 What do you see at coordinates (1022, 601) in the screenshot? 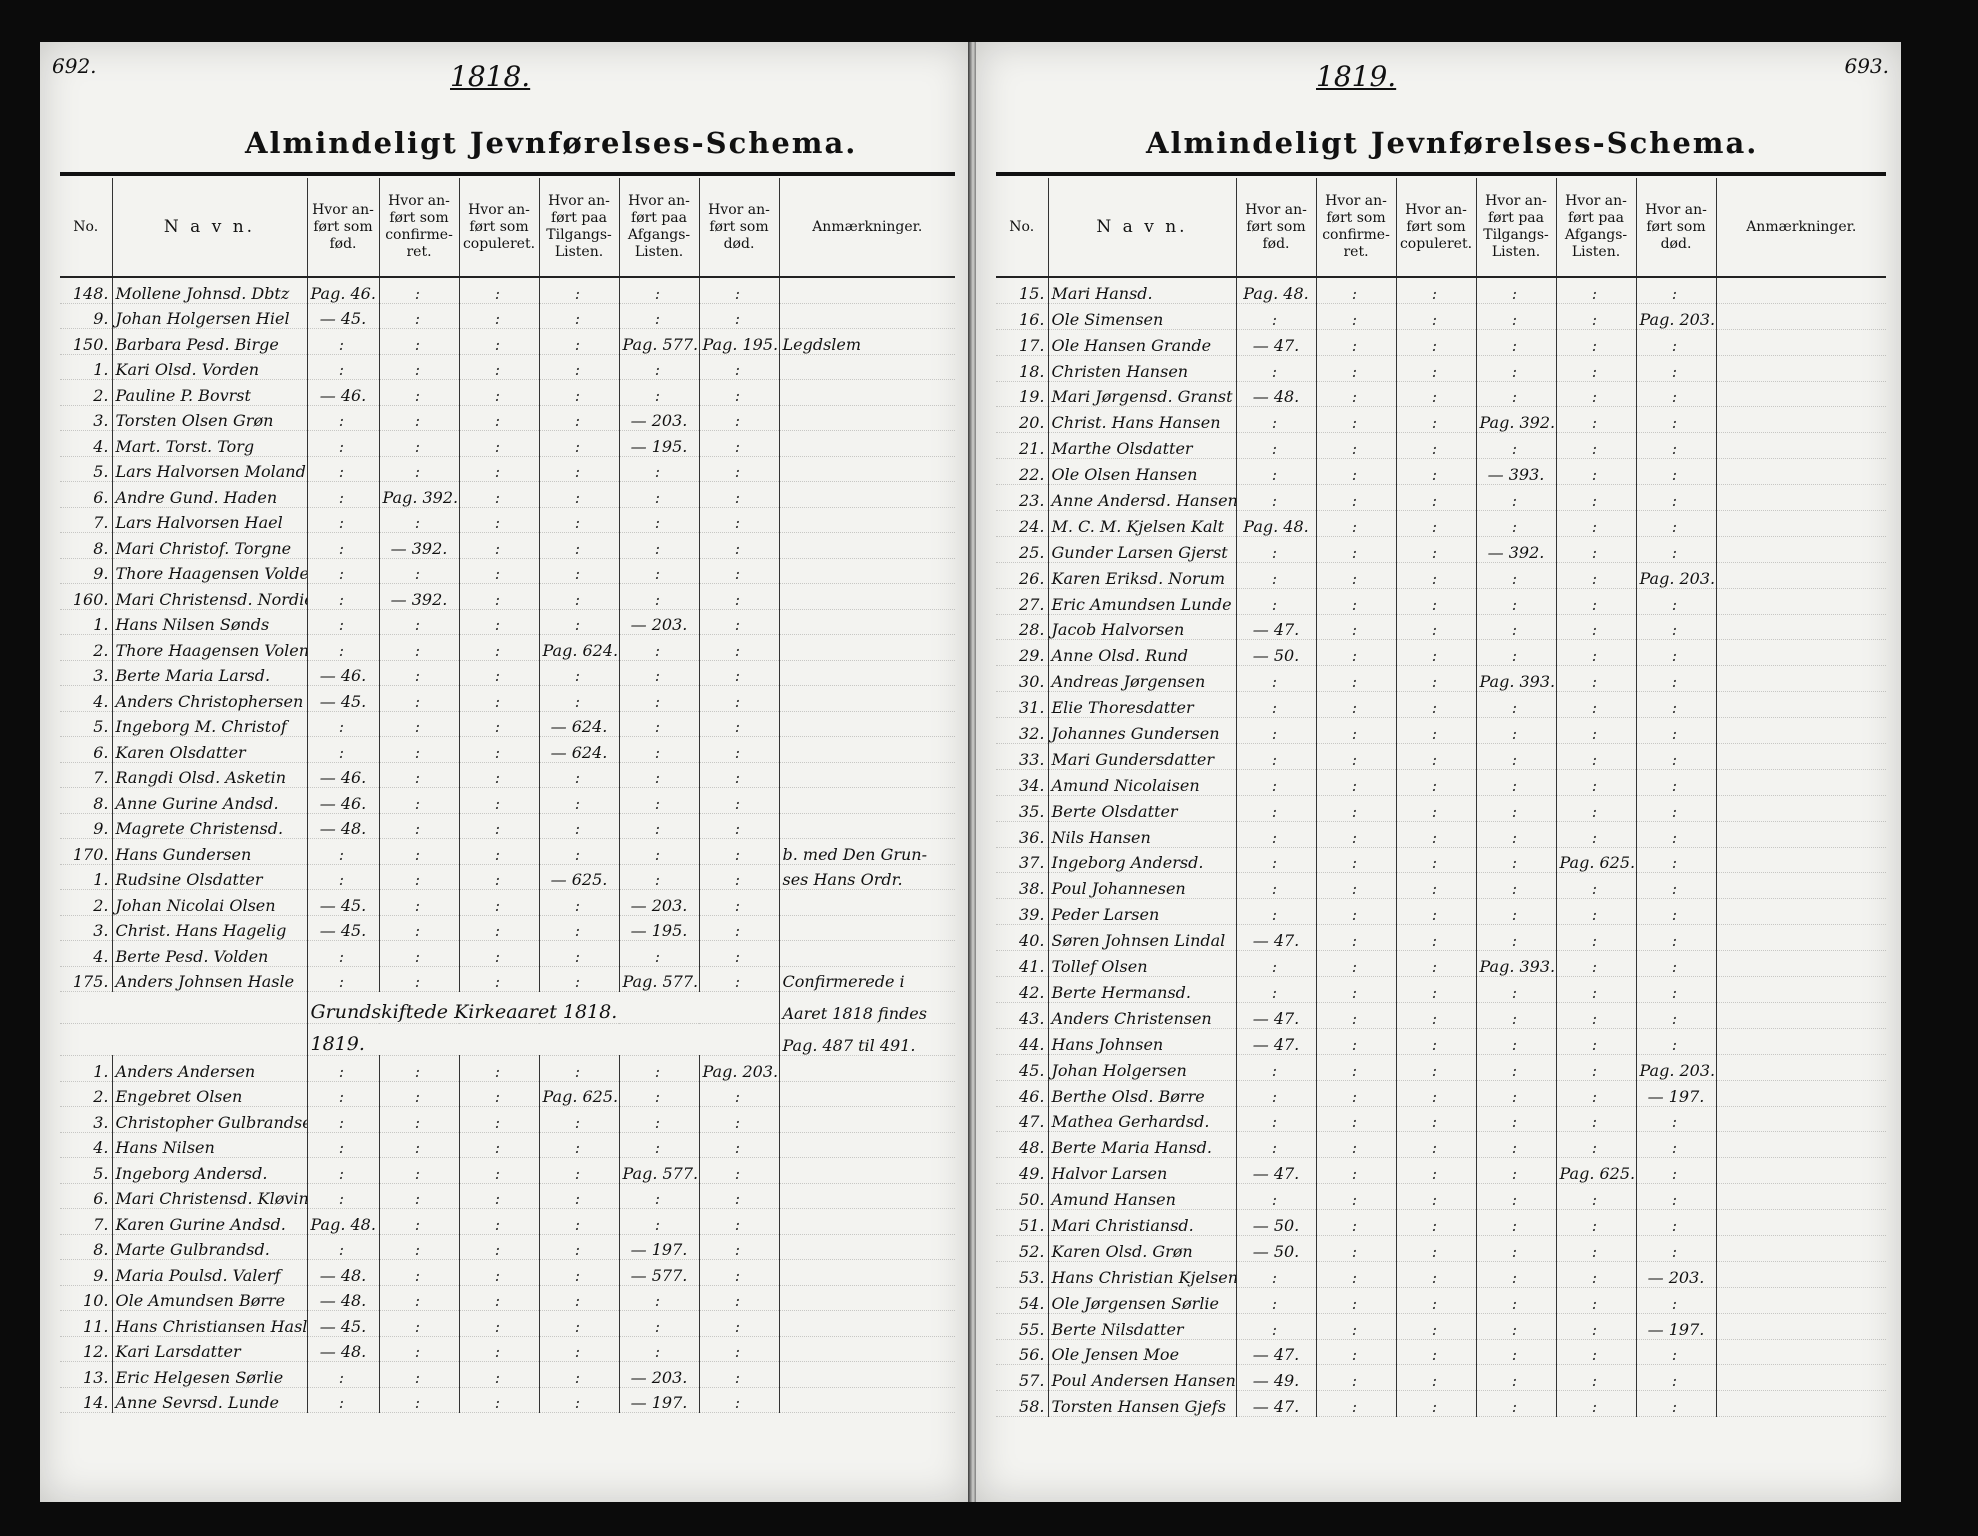
I see `entry-number: 27.` at bounding box center [1022, 601].